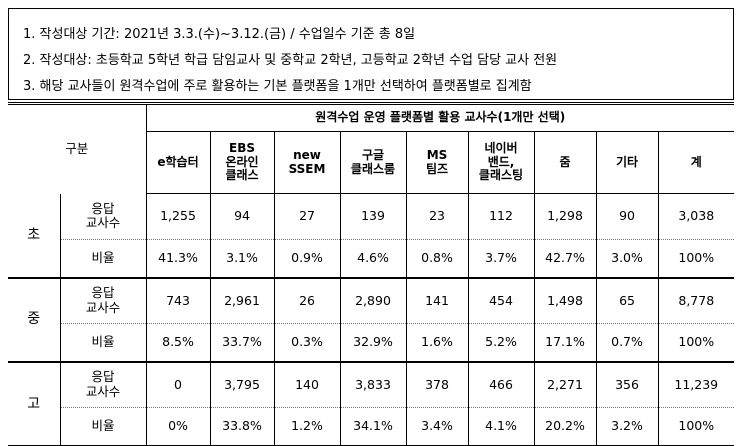 The height and width of the screenshot is (446, 745). I want to click on table-cell: 1,498, so click(565, 300).